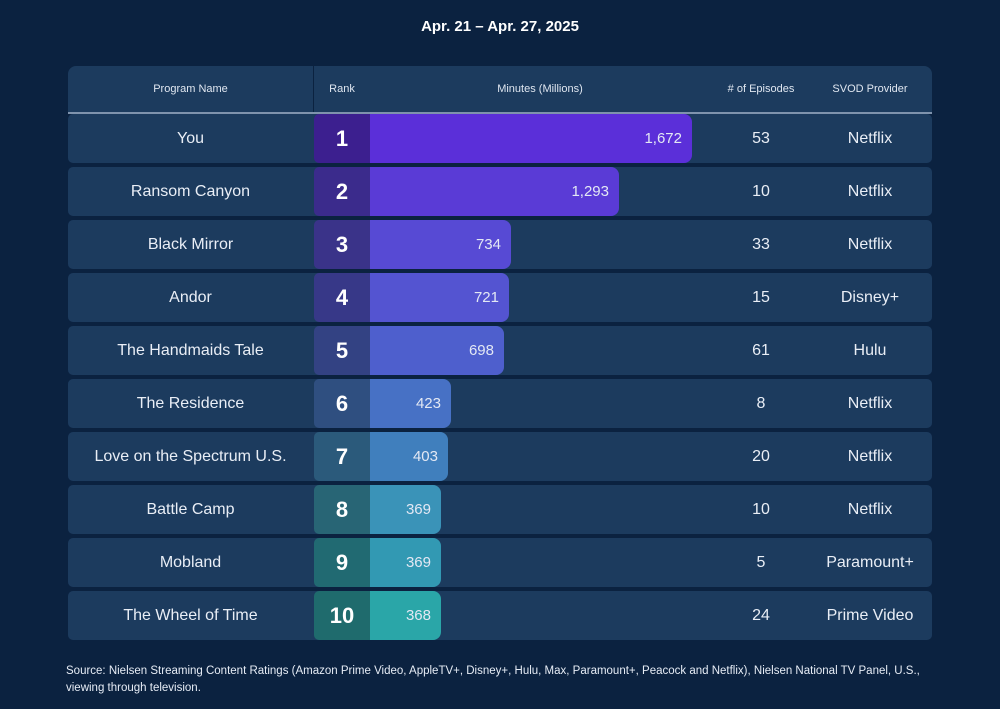 The width and height of the screenshot is (1000, 709). Describe the element at coordinates (870, 562) in the screenshot. I see `svod-provider: Paramount+` at that location.